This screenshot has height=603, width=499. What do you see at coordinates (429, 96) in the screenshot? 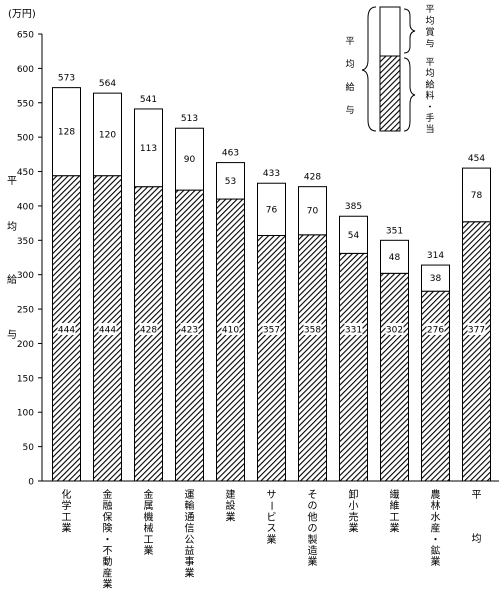
I see `legend-lower-label-char: 料` at bounding box center [429, 96].